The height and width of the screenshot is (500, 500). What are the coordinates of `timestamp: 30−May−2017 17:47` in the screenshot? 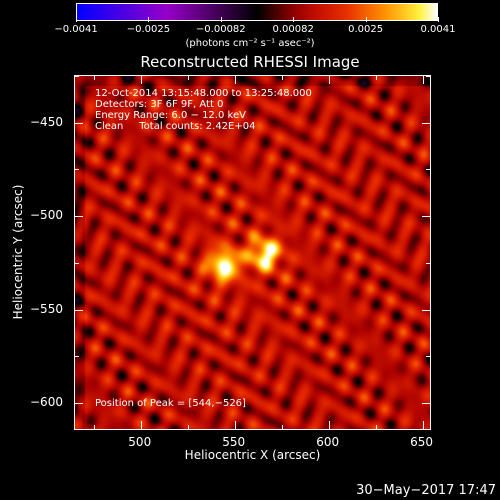 It's located at (426, 490).